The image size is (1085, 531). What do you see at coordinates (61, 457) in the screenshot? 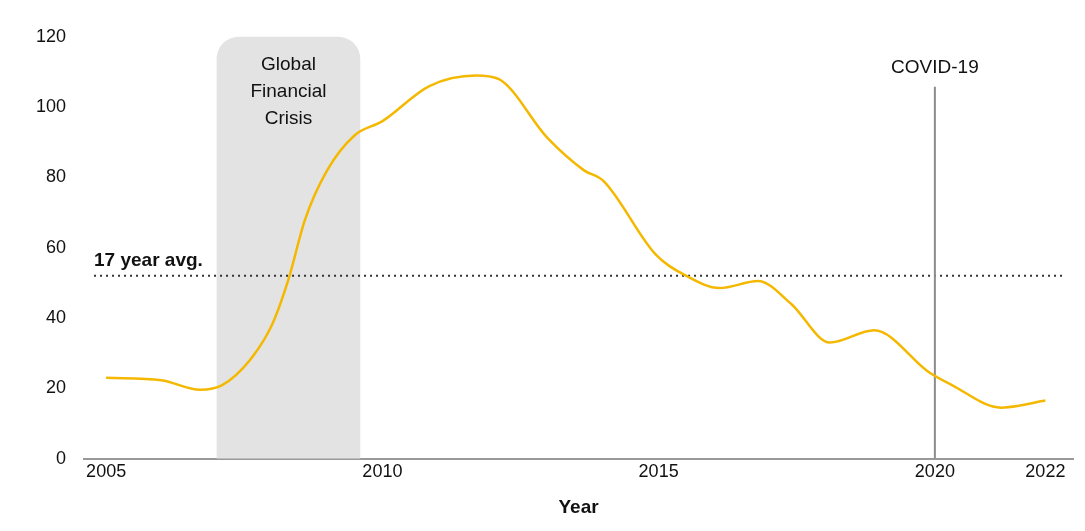
I see `y-tick-label: 0` at bounding box center [61, 457].